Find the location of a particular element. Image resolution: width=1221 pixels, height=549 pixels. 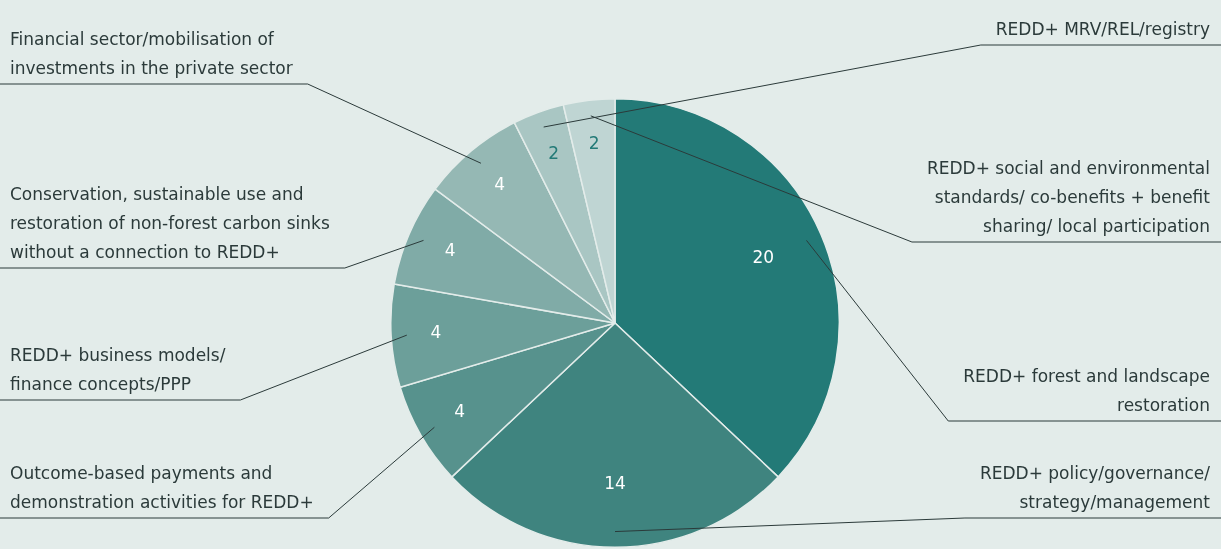

slice-label: REDD+ MRV/REL/registry is located at coordinates (1102, 29).